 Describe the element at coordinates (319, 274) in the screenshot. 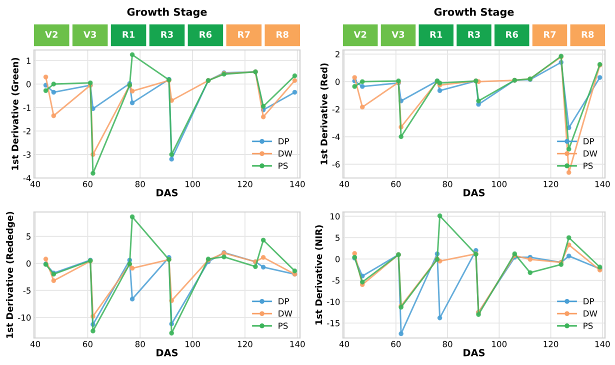

I see `y-axis-title: 1st Derivative (NIR)` at that location.